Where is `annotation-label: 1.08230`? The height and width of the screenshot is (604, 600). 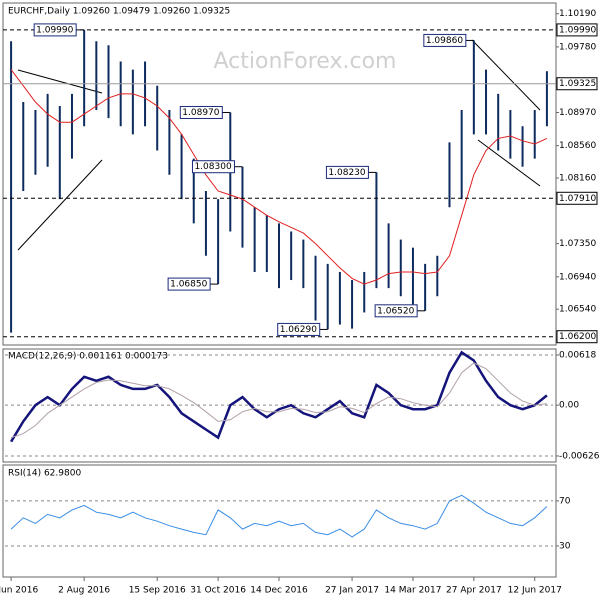 annotation-label: 1.08230 is located at coordinates (346, 173).